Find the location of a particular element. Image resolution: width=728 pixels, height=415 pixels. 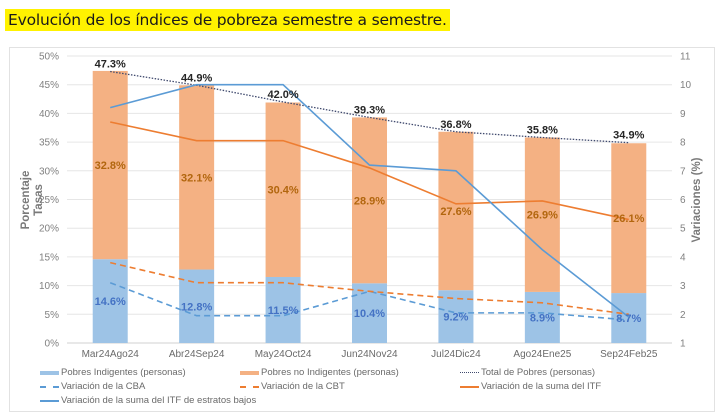

right-tick-label: 10 is located at coordinates (686, 85).